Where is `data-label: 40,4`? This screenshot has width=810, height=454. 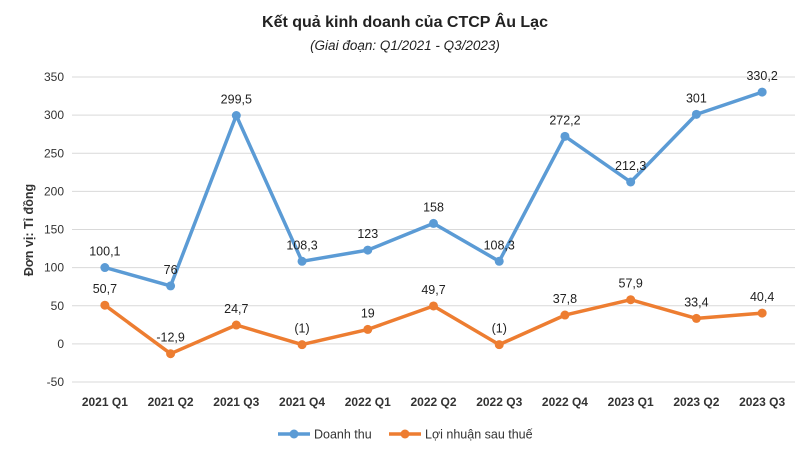
data-label: 40,4 is located at coordinates (762, 297).